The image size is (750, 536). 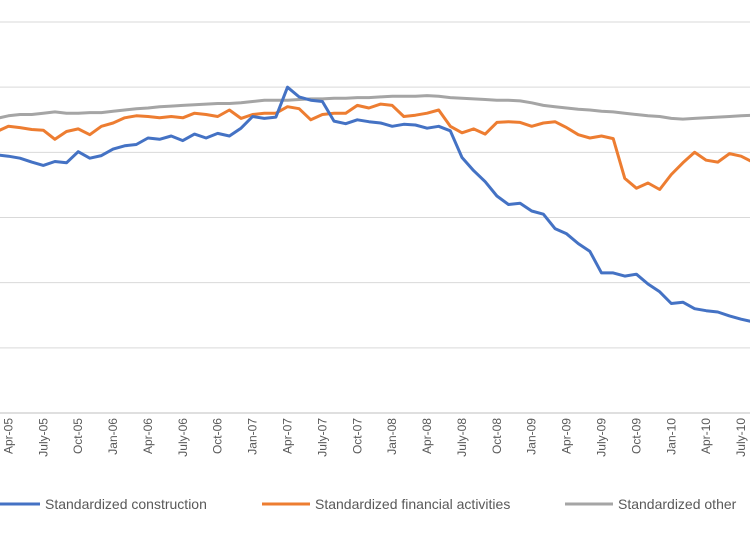 What do you see at coordinates (636, 436) in the screenshot?
I see `x-tick-label: Oct-09` at bounding box center [636, 436].